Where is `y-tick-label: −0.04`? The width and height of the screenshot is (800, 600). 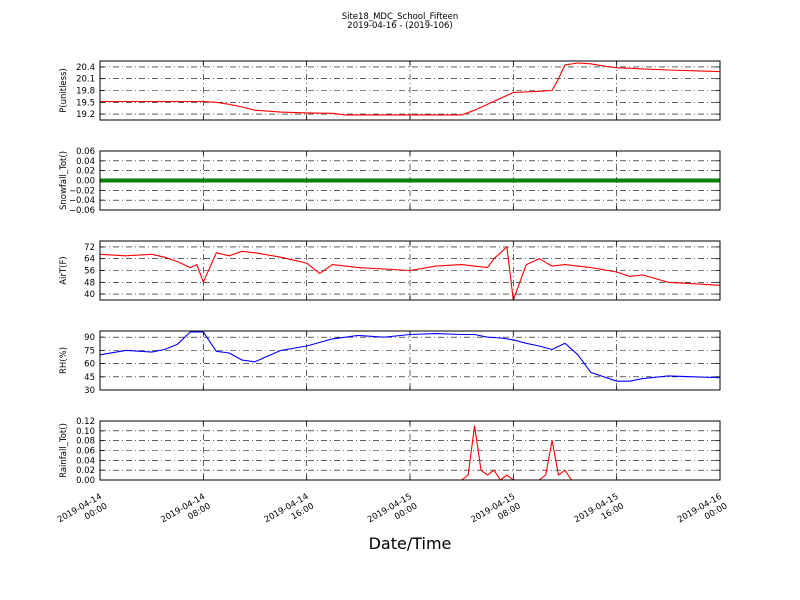 y-tick-label: −0.04 is located at coordinates (82, 201).